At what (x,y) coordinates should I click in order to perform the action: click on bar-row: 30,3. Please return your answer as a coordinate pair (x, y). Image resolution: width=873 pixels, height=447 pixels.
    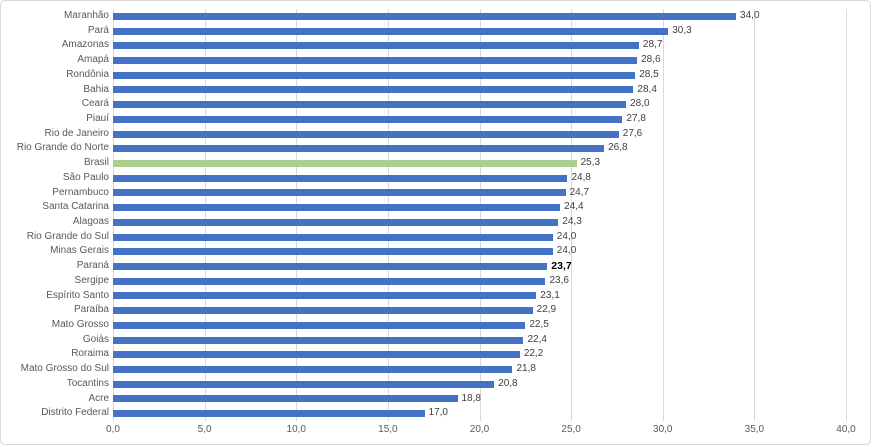
    Looking at the image, I should click on (479, 31).